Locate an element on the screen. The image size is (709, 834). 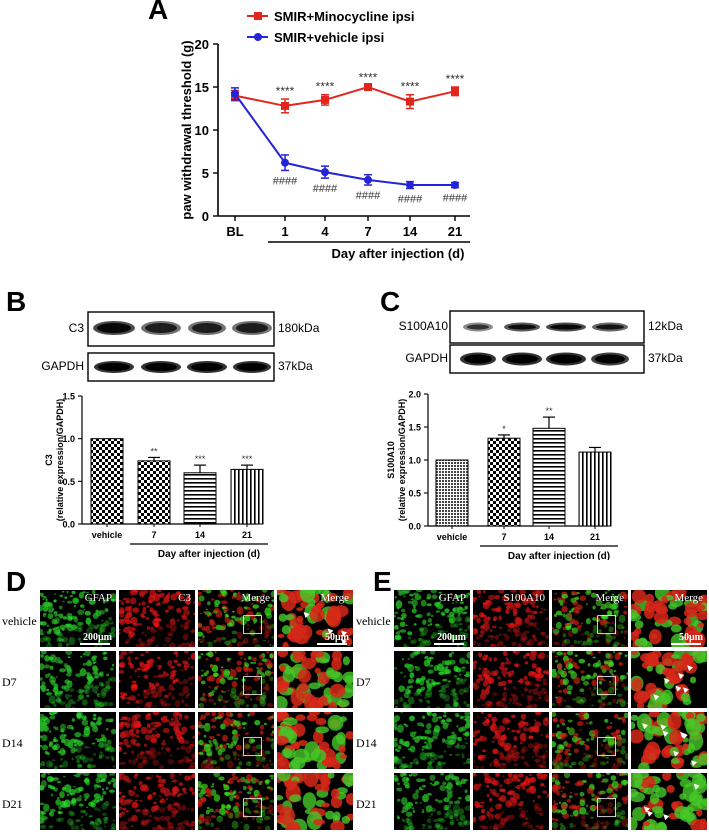
blot-band-core is located at coordinates (478, 327).